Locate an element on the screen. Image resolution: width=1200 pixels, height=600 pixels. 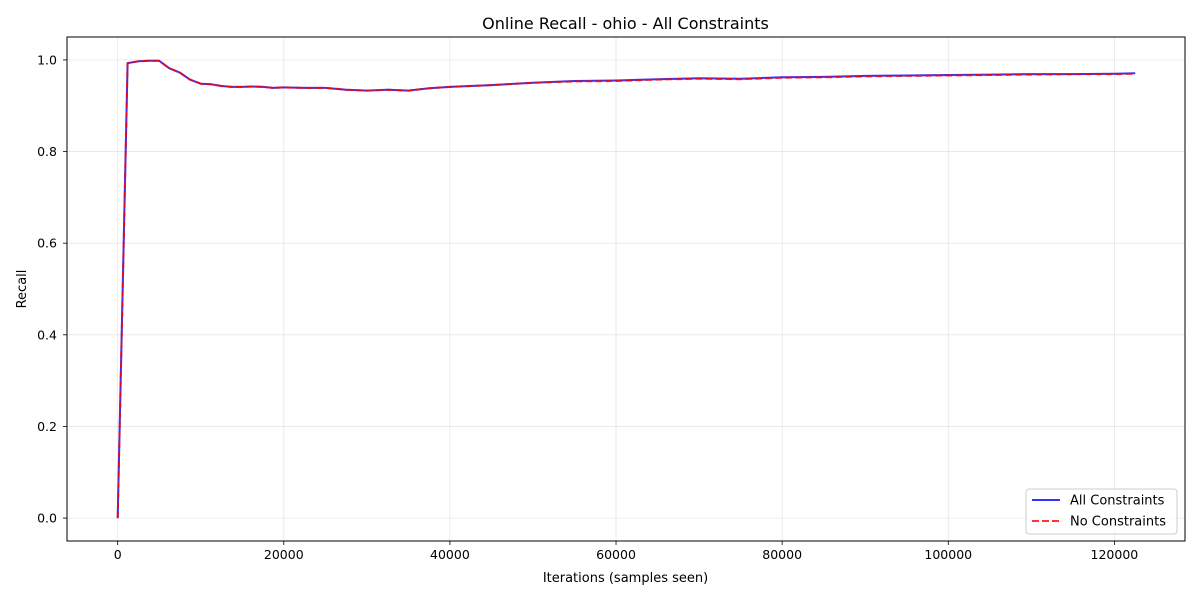
legend-label: All Constraints is located at coordinates (1117, 501).